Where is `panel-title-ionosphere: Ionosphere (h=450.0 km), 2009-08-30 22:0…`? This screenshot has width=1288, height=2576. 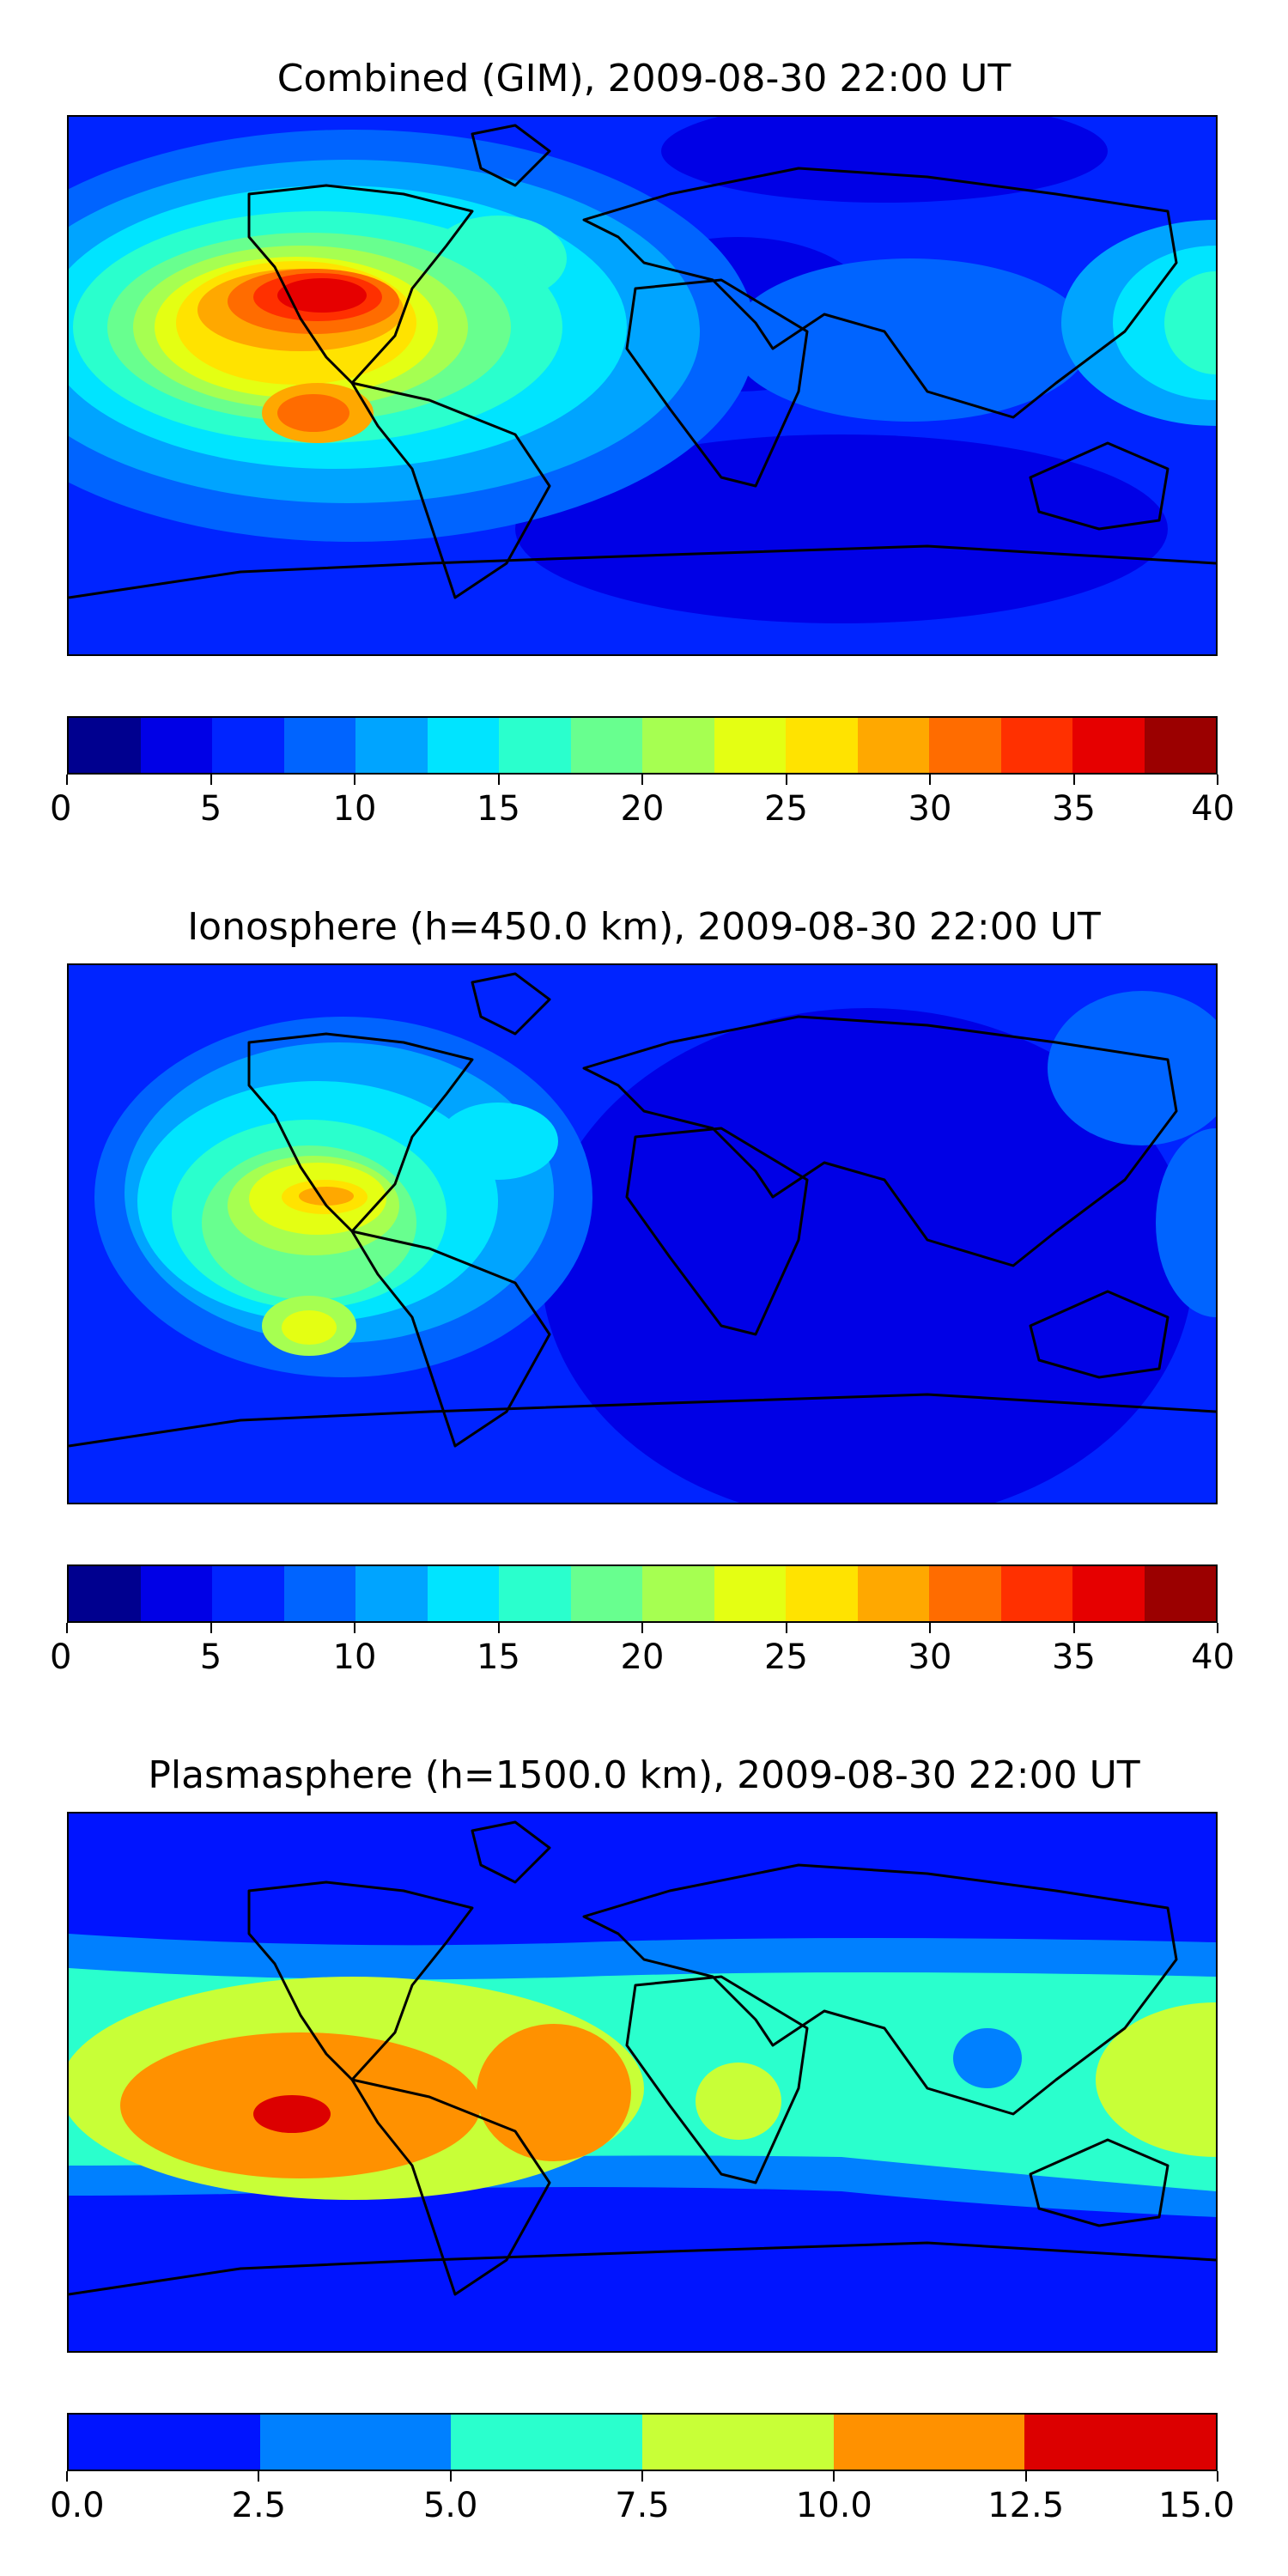 panel-title-ionosphere: Ionosphere (h=450.0 km), 2009-08-30 22:0… is located at coordinates (644, 927).